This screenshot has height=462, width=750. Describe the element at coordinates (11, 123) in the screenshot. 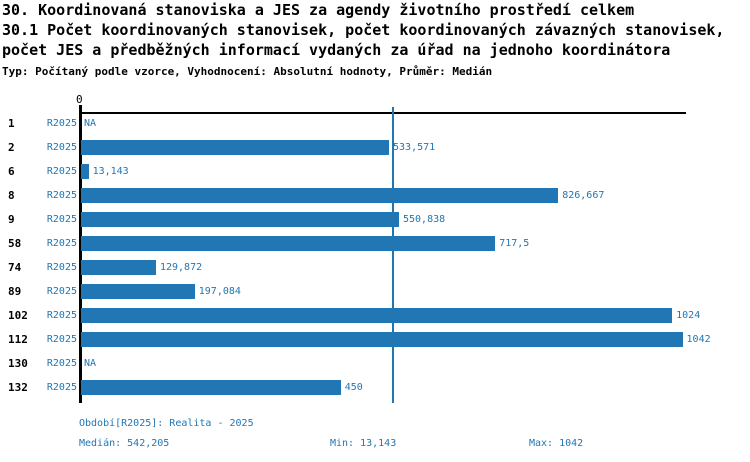

I see `row-id-label: 1` at that location.